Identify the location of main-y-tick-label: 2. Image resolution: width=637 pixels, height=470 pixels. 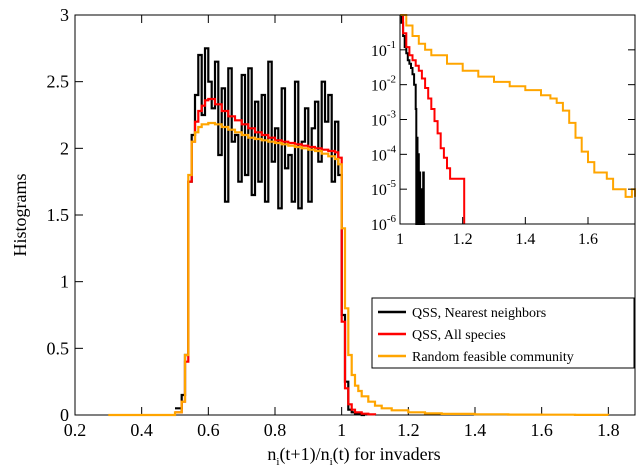
(64, 148).